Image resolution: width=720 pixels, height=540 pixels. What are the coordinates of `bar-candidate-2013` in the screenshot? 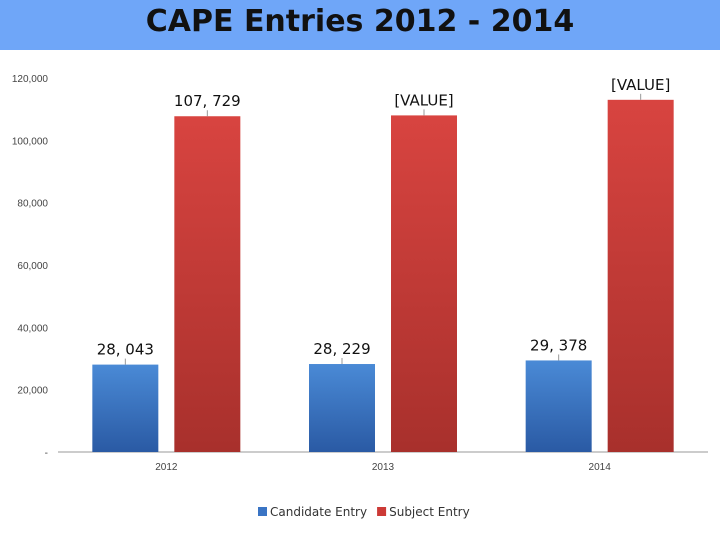 It's located at (342, 408).